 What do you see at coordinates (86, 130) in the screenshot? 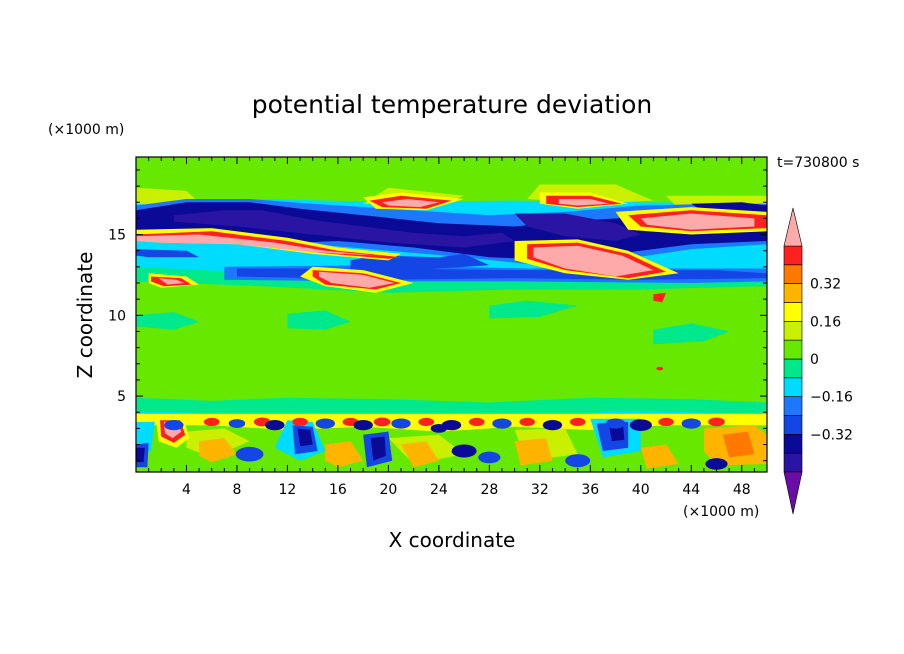
I see `y-unit-label: (×1000 m)` at bounding box center [86, 130].